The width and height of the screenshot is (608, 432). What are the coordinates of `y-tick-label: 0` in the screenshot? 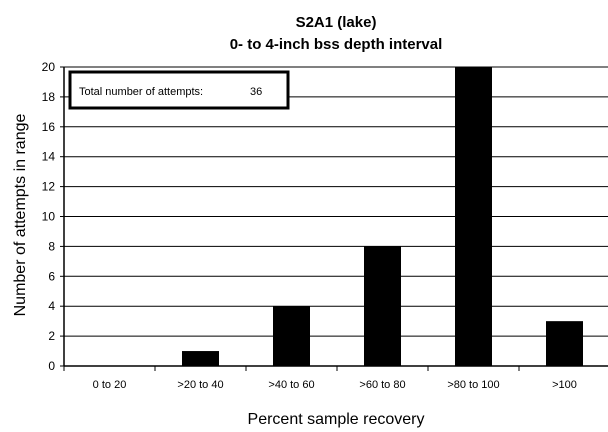 It's located at (51, 366).